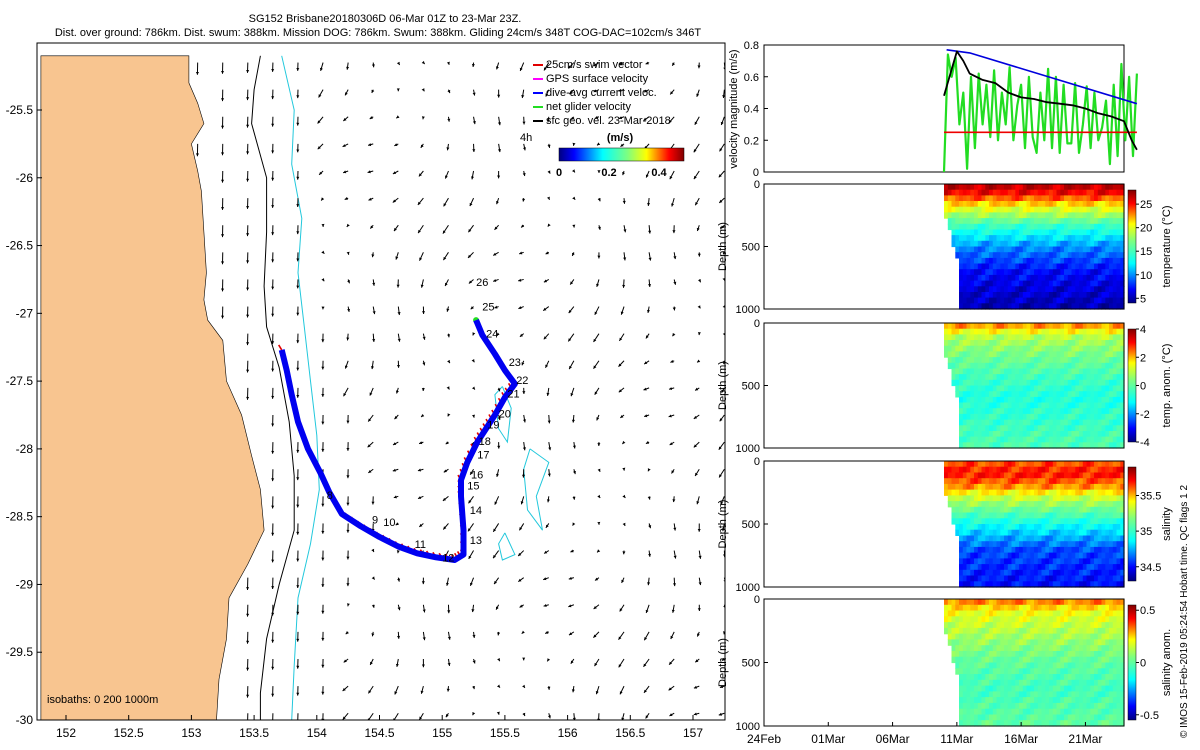 The width and height of the screenshot is (1200, 750). I want to click on lat-tick-label: -26, so click(25, 178).